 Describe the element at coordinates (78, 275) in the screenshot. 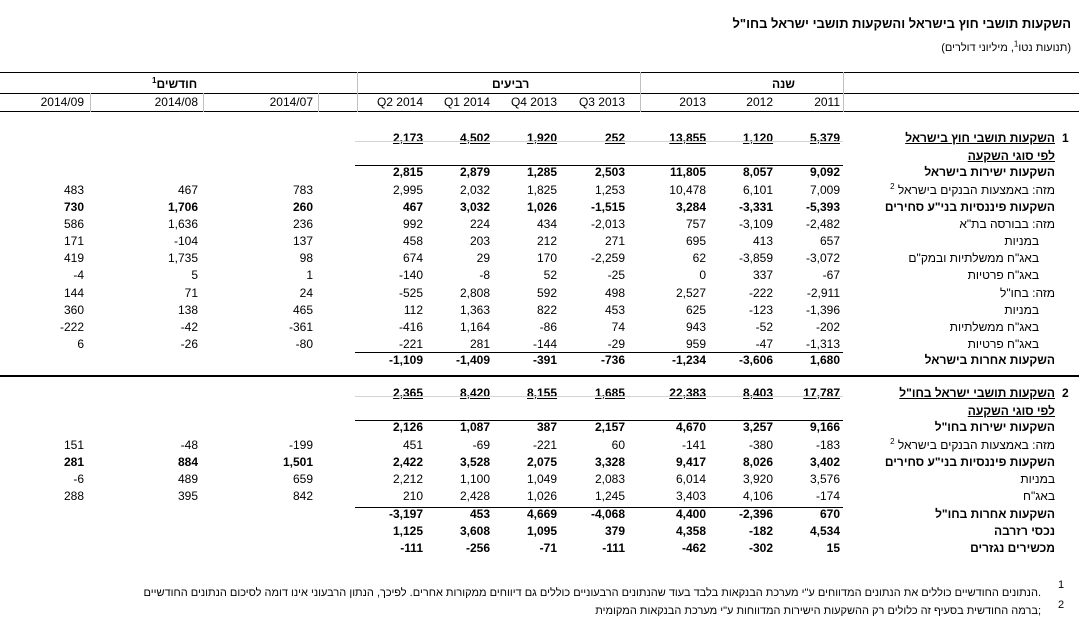

I see `table-cell: -4` at that location.